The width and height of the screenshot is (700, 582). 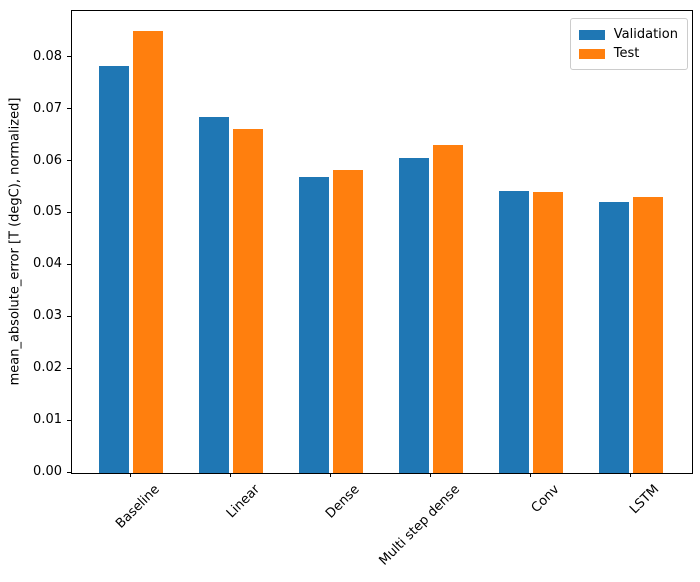 I want to click on y-tick-label: 0.03, so click(x=47, y=316).